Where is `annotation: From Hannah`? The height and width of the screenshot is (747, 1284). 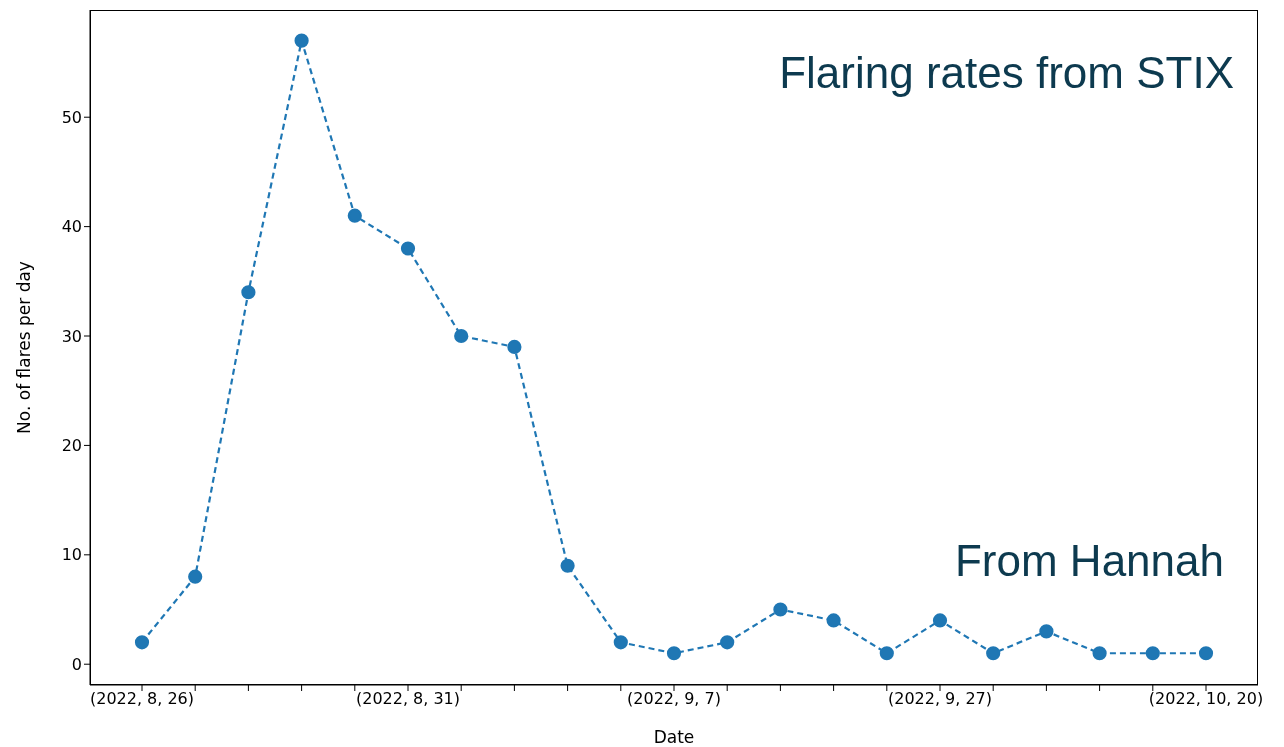 annotation: From Hannah is located at coordinates (1089, 561).